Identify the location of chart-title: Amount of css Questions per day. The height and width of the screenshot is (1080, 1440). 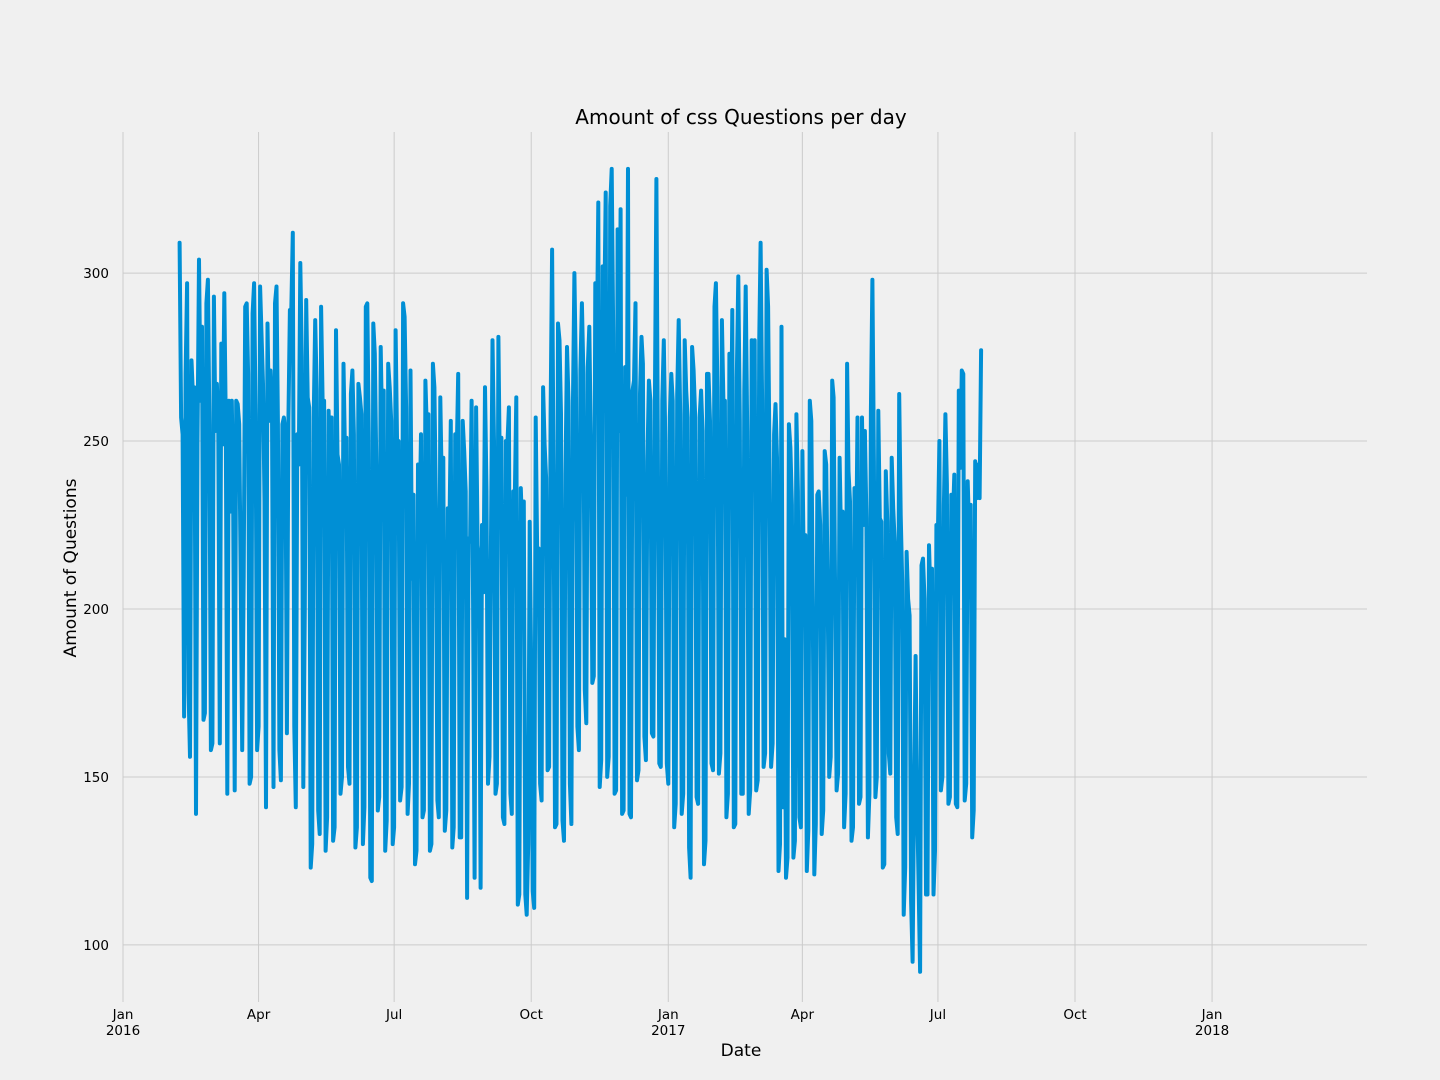
(741, 117).